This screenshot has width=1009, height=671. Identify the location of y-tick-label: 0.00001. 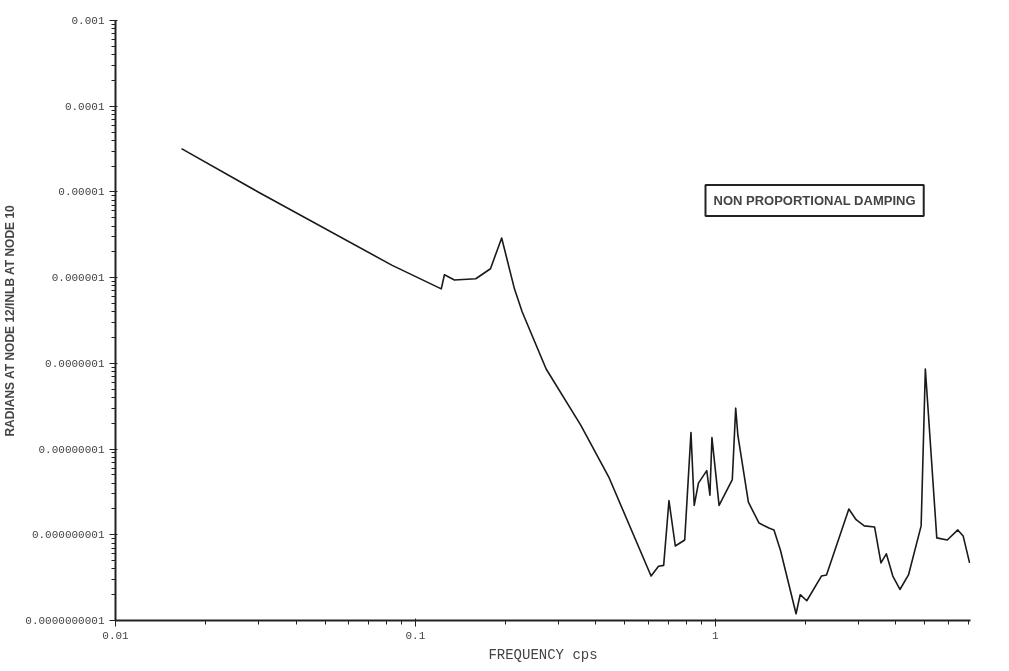
(81, 192).